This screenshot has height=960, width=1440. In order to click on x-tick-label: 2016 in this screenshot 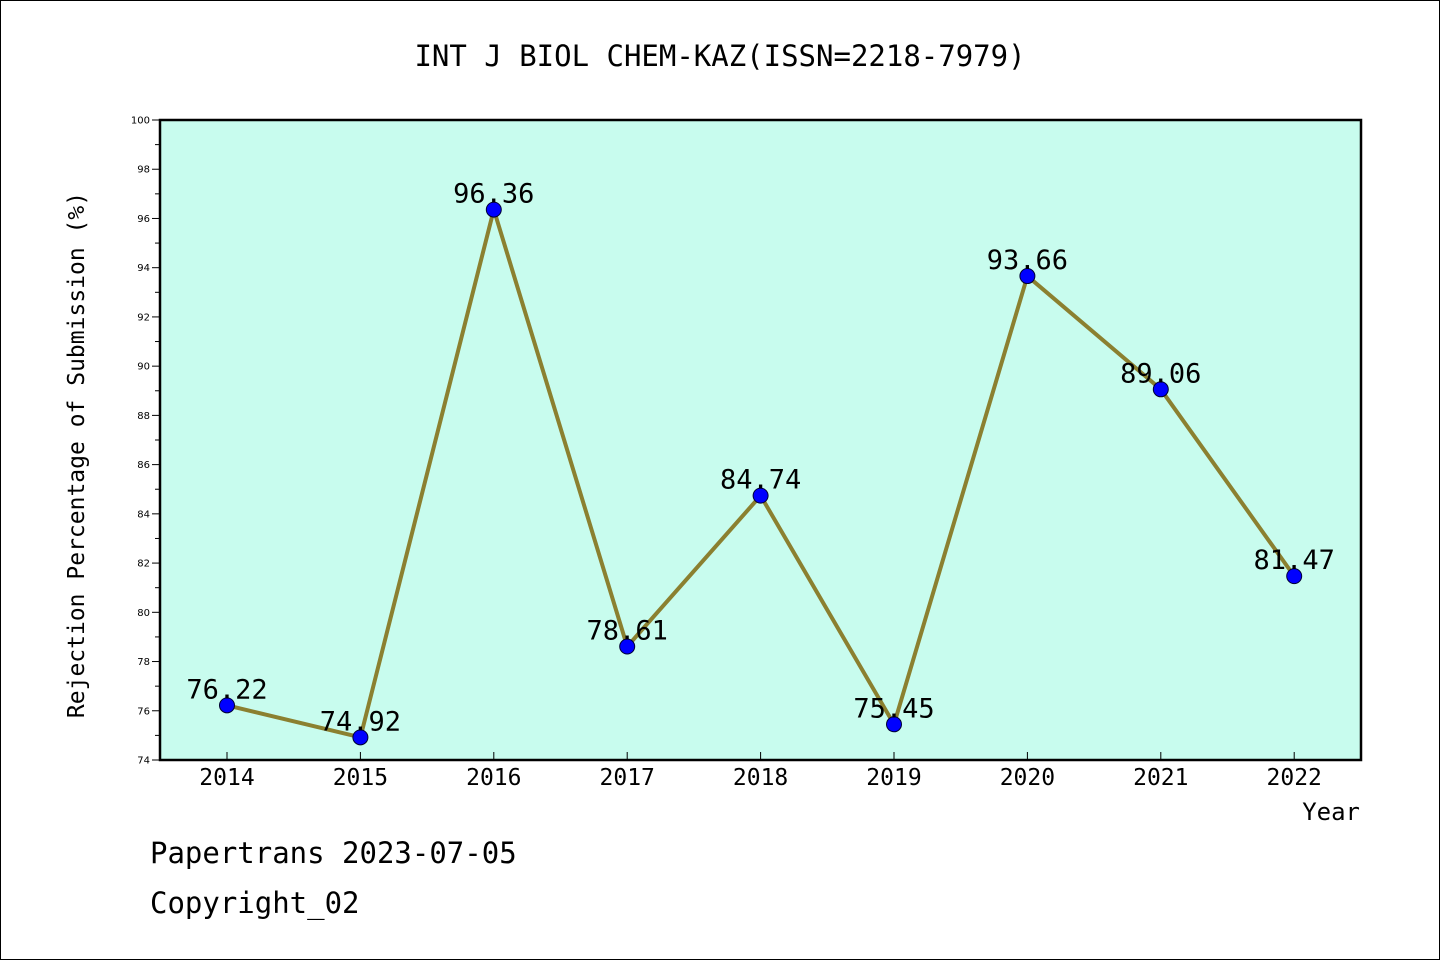, I will do `click(493, 778)`.